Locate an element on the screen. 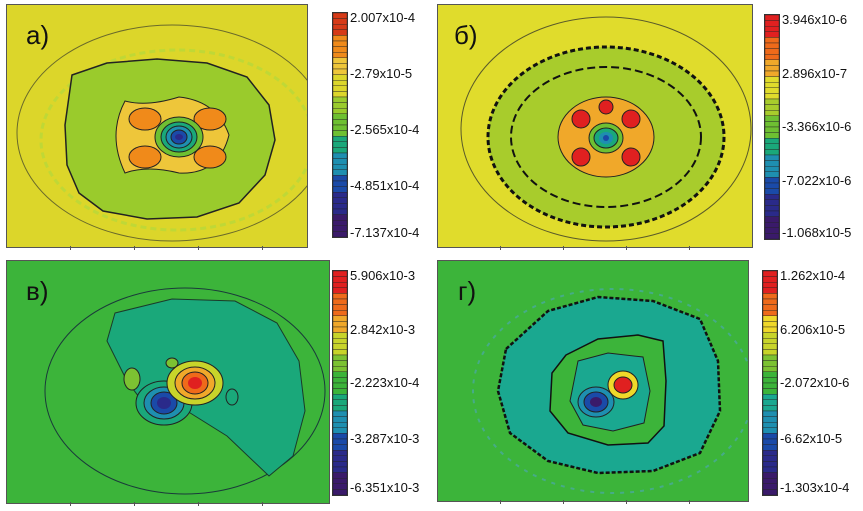 The width and height of the screenshot is (863, 511). colorbar-c-label-2: -2.223x10-4 is located at coordinates (385, 382).